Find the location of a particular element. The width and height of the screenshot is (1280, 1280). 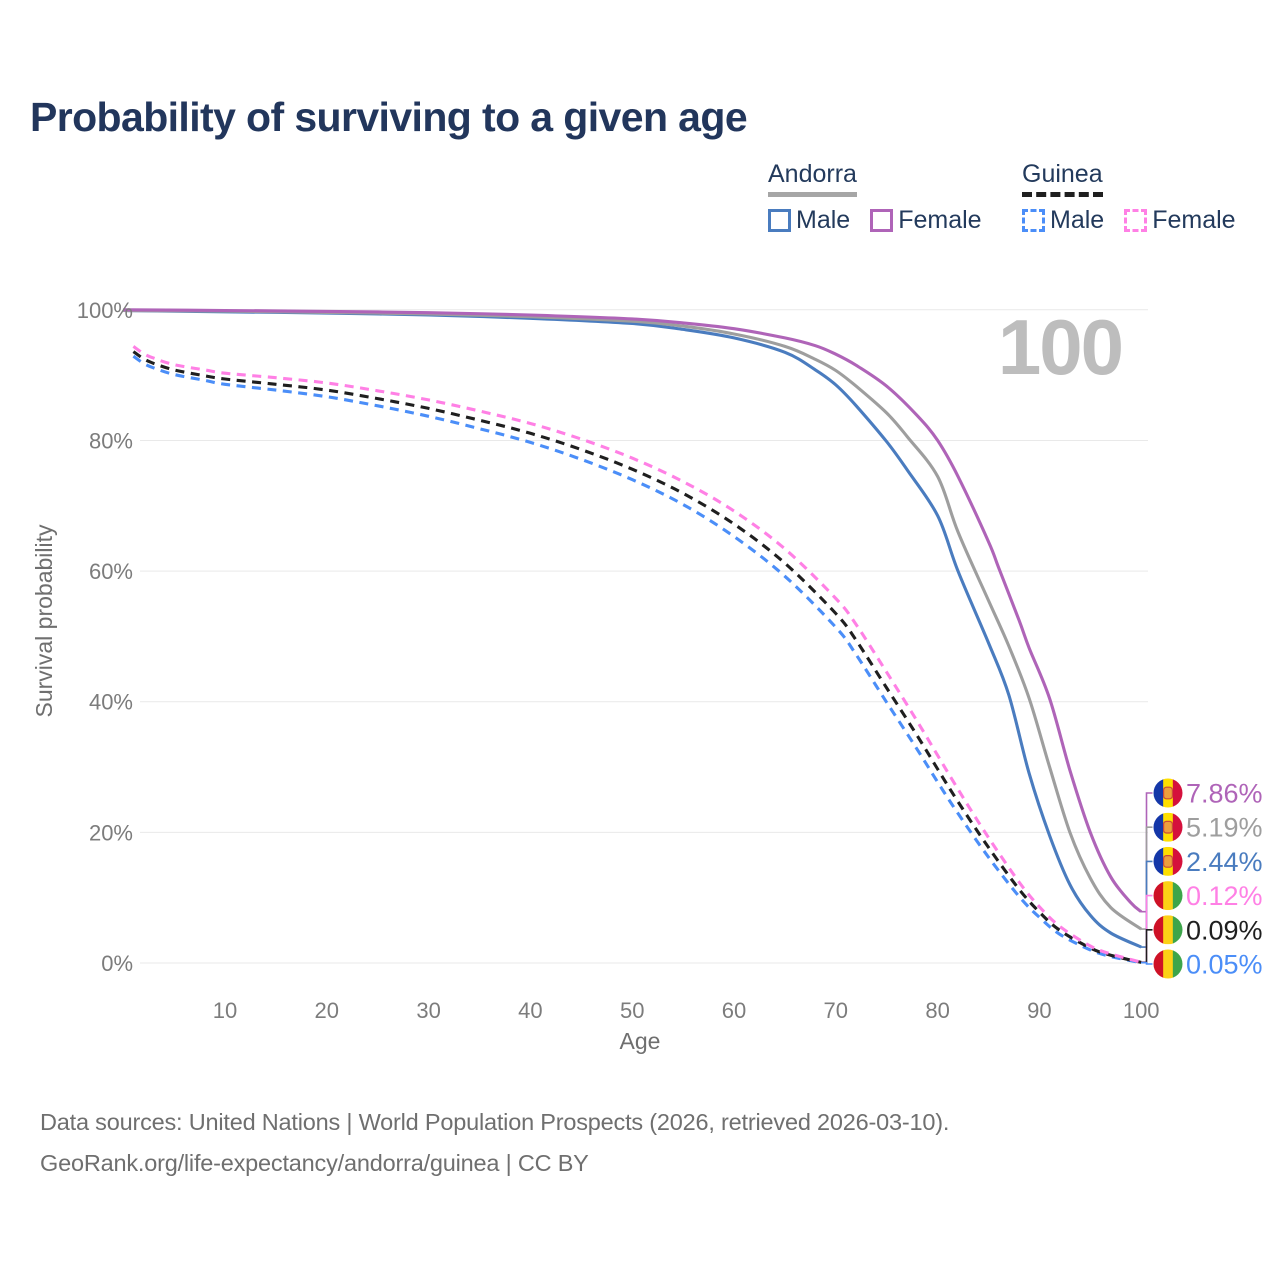

legend-label-andorra-male: Male is located at coordinates (823, 220).